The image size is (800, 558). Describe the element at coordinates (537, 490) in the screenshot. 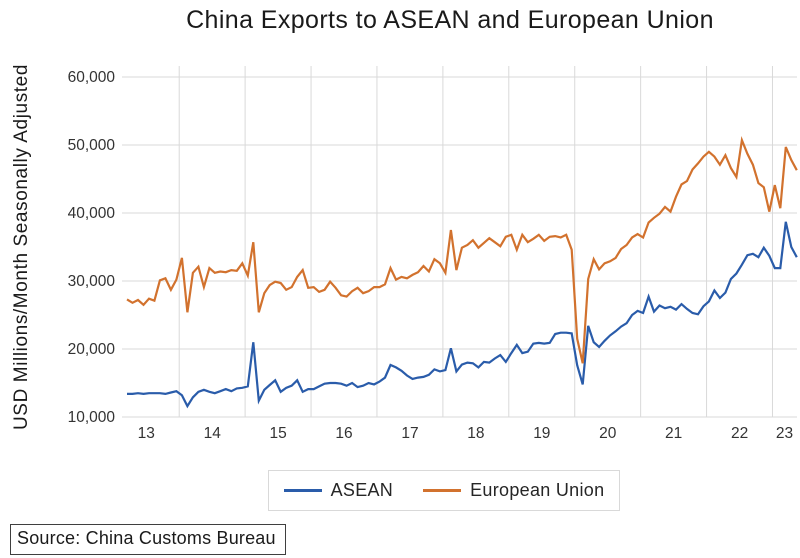

I see `legend-label-eu: European Union` at that location.